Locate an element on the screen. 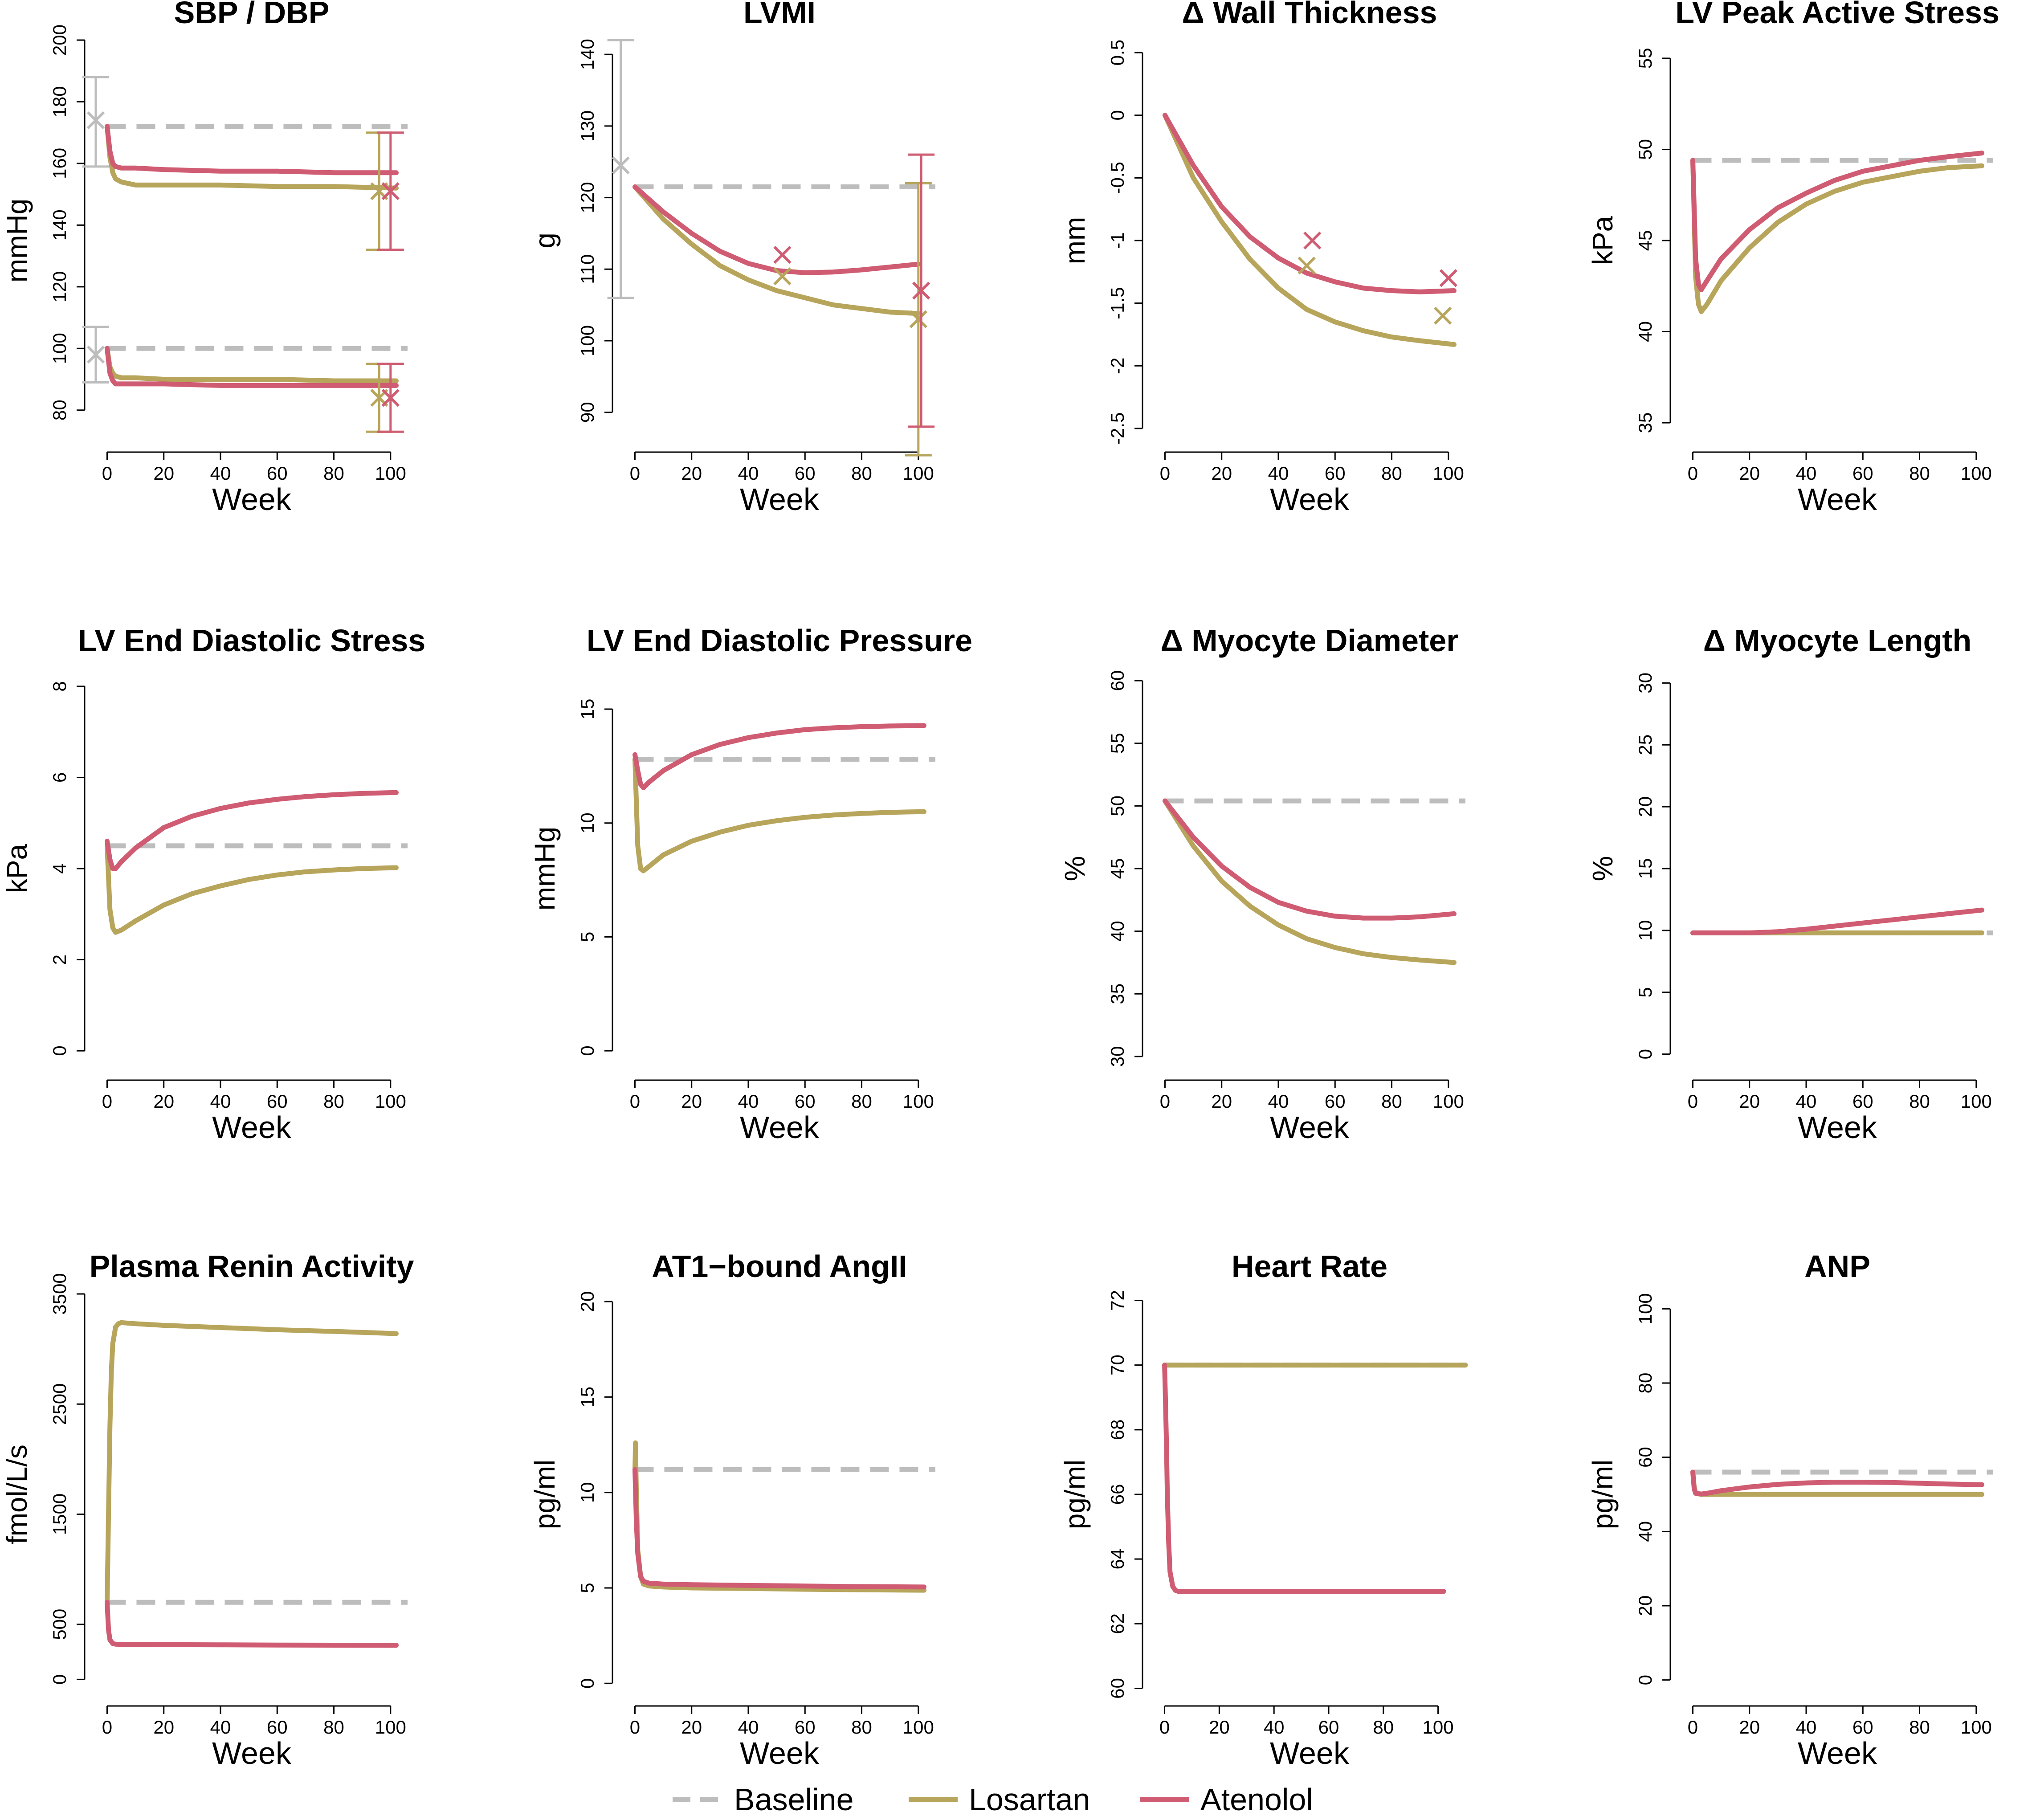 This screenshot has height=1820, width=2032. panel-9-title: Plasma Renin Activity is located at coordinates (252, 1266).